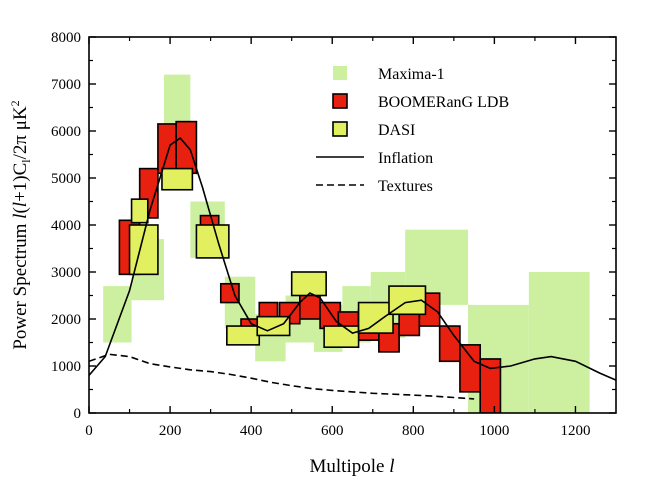 Image resolution: width=654 pixels, height=491 pixels. Describe the element at coordinates (282, 376) in the screenshot. I see `textures-curve` at that location.